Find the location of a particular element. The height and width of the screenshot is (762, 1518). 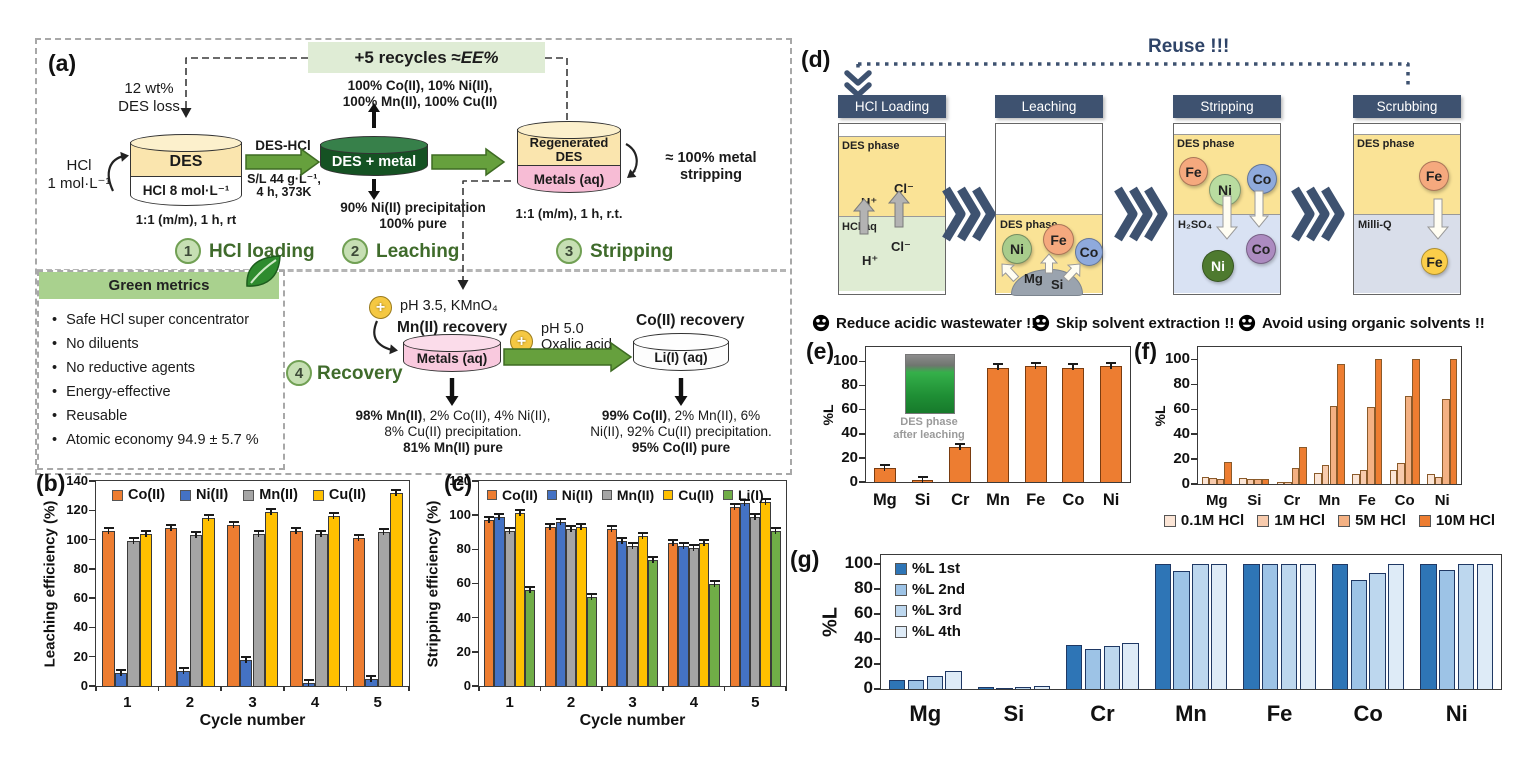

legend-item: %L 1st is located at coordinates (930, 568).